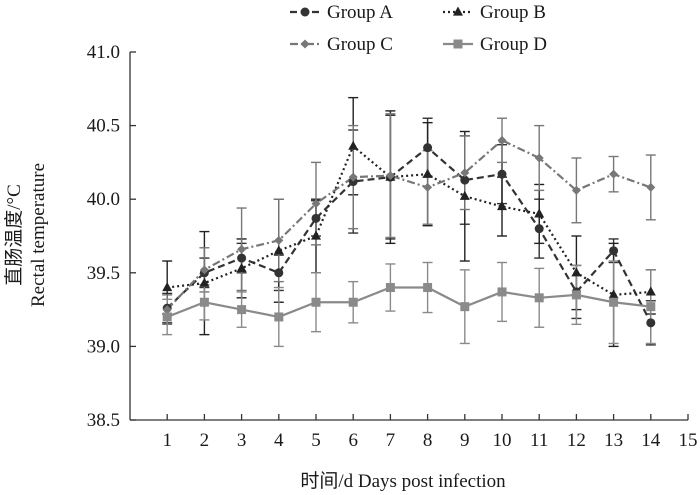  Describe the element at coordinates (408, 302) in the screenshot. I see `group-d-line` at that location.